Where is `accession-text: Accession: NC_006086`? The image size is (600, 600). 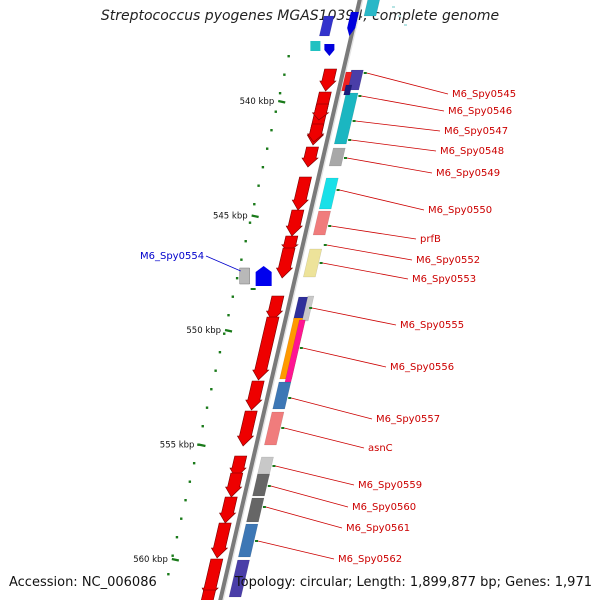 accession-text: Accession: NC_006086 is located at coordinates (83, 582).